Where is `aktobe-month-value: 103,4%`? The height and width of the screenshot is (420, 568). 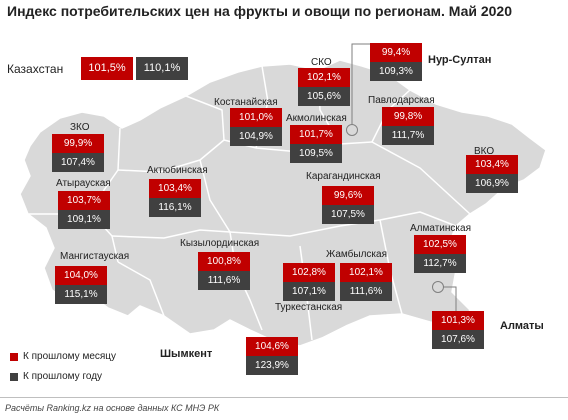
aktobe-month-value: 103,4% is located at coordinates (175, 188).